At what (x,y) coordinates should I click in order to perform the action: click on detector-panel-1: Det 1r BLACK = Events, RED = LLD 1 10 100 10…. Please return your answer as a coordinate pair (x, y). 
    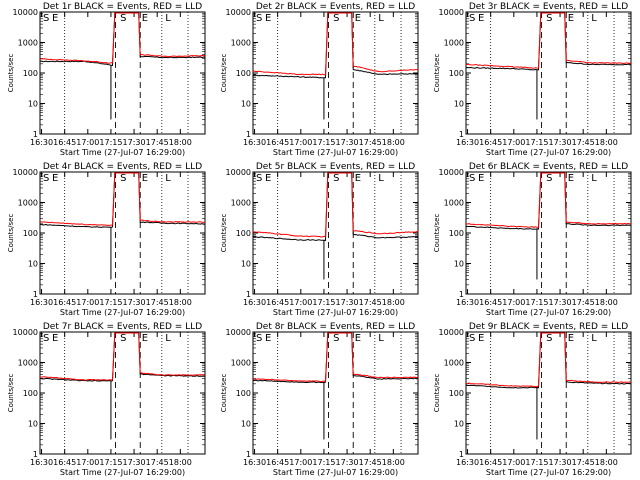
    Looking at the image, I should click on (106, 79).